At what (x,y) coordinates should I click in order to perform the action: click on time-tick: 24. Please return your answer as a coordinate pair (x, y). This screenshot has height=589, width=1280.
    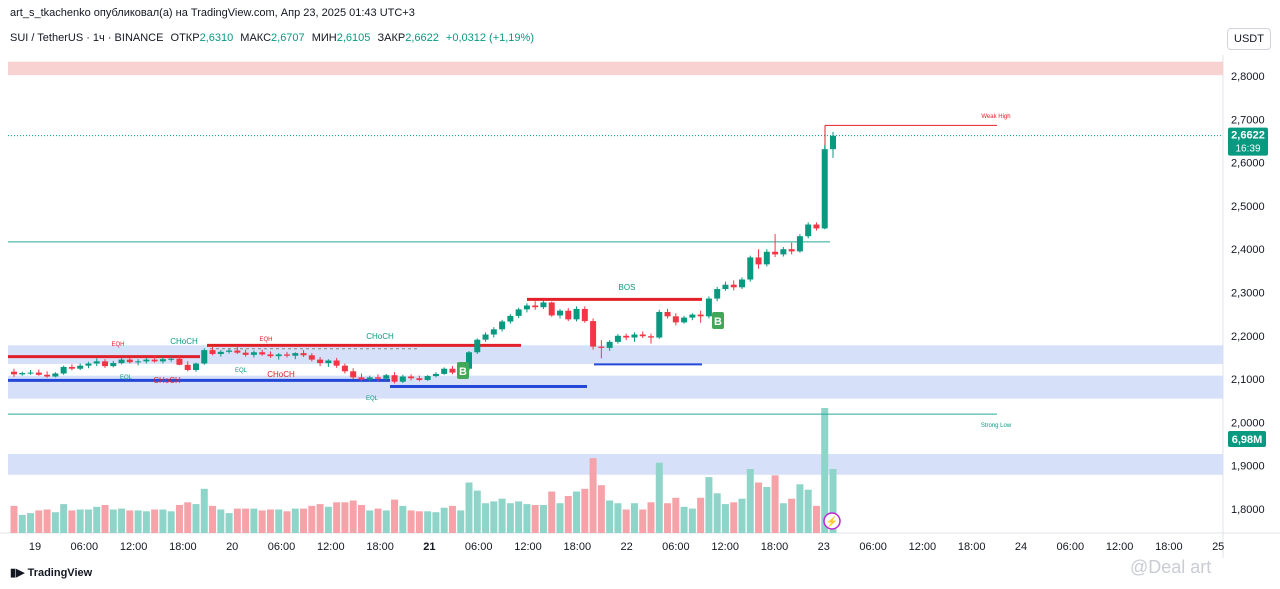
    Looking at the image, I should click on (1021, 547).